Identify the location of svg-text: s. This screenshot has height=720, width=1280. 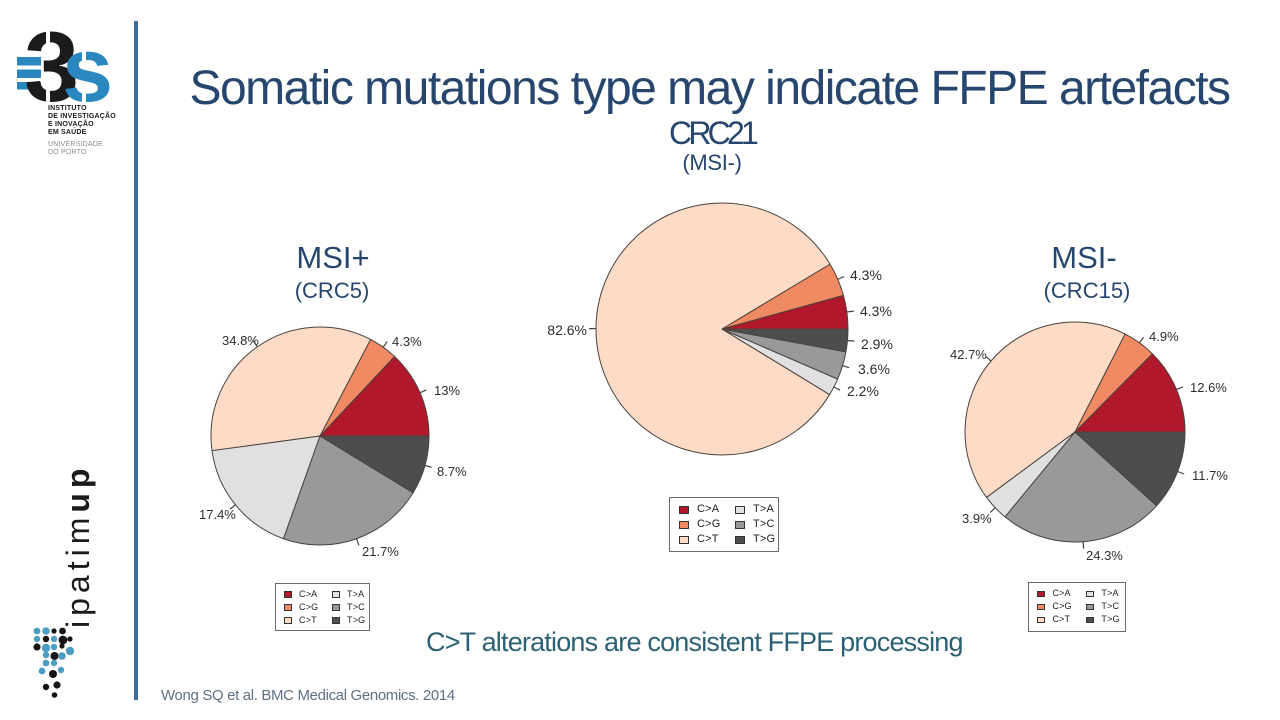
(87, 70).